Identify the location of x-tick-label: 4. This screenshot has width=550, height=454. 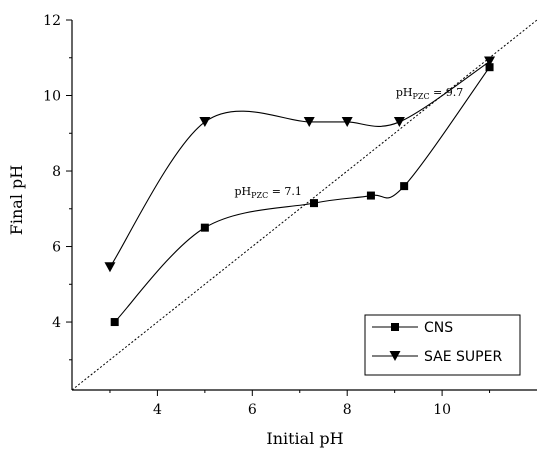
(157, 410).